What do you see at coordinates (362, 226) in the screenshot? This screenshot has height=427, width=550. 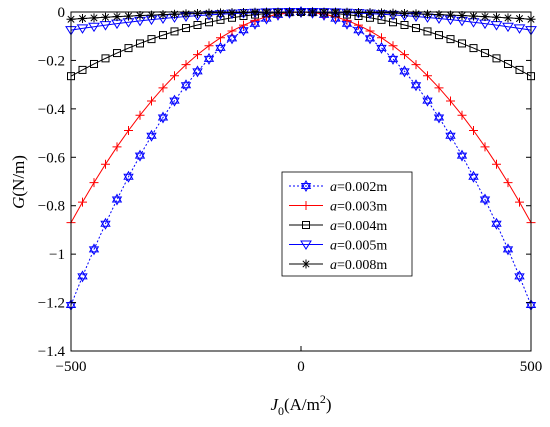 I see `legend-label-value: =0.004m` at bounding box center [362, 226].